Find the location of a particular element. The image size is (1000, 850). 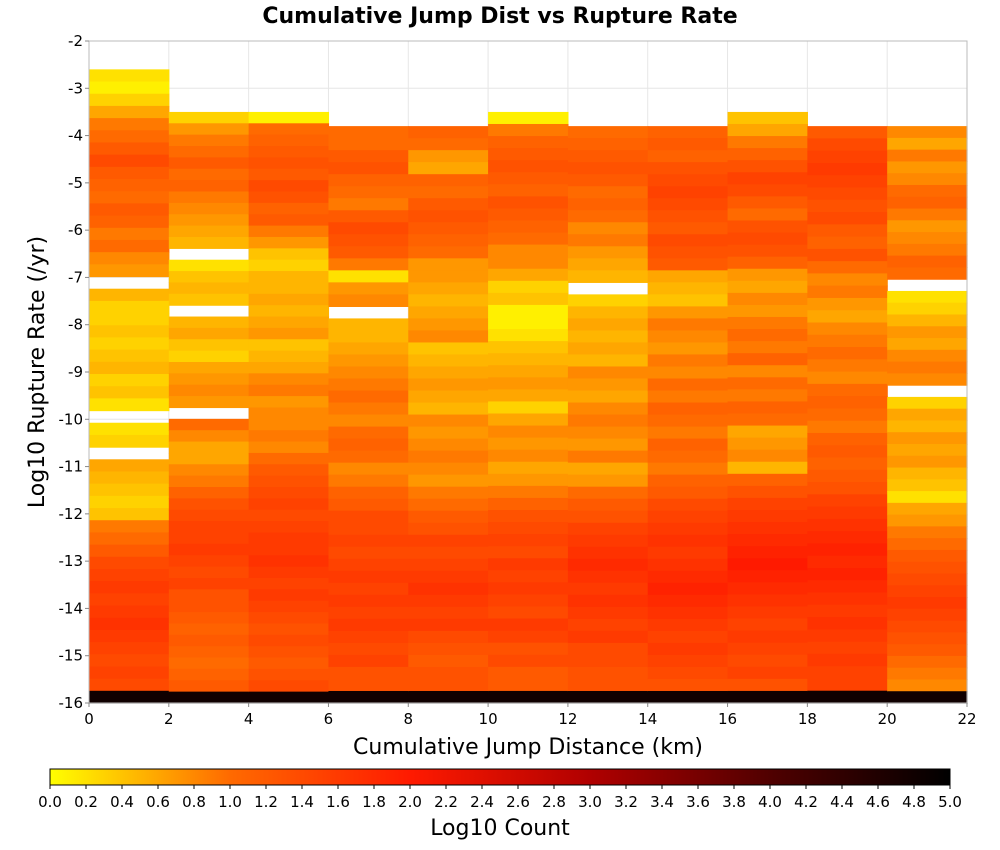

colorbar is located at coordinates (500, 777).